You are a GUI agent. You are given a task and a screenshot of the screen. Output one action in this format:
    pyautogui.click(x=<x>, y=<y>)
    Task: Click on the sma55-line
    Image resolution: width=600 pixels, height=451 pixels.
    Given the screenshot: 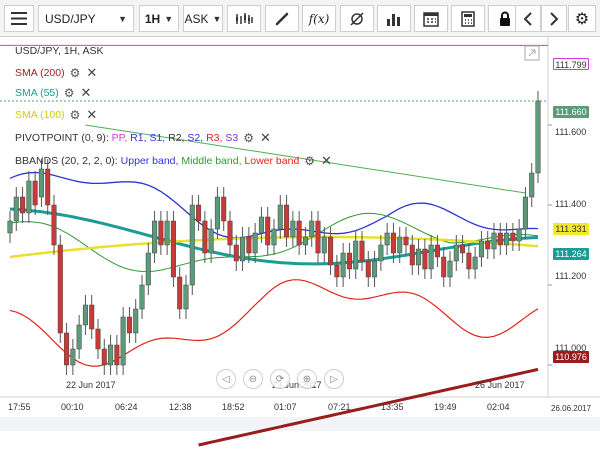 What is the action you would take?
    pyautogui.click(x=274, y=236)
    